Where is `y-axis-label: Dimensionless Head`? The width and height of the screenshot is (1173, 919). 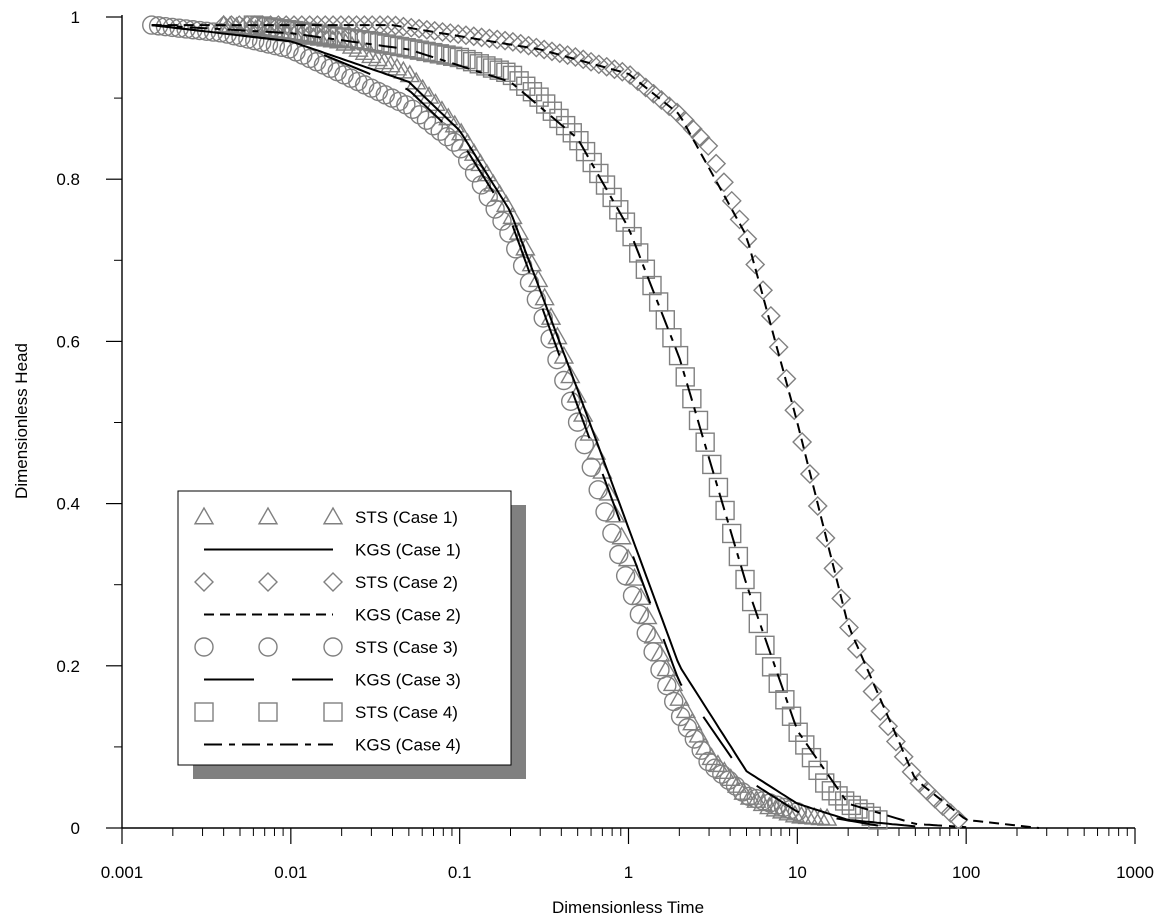
y-axis-label: Dimensionless Head is located at coordinates (21, 421).